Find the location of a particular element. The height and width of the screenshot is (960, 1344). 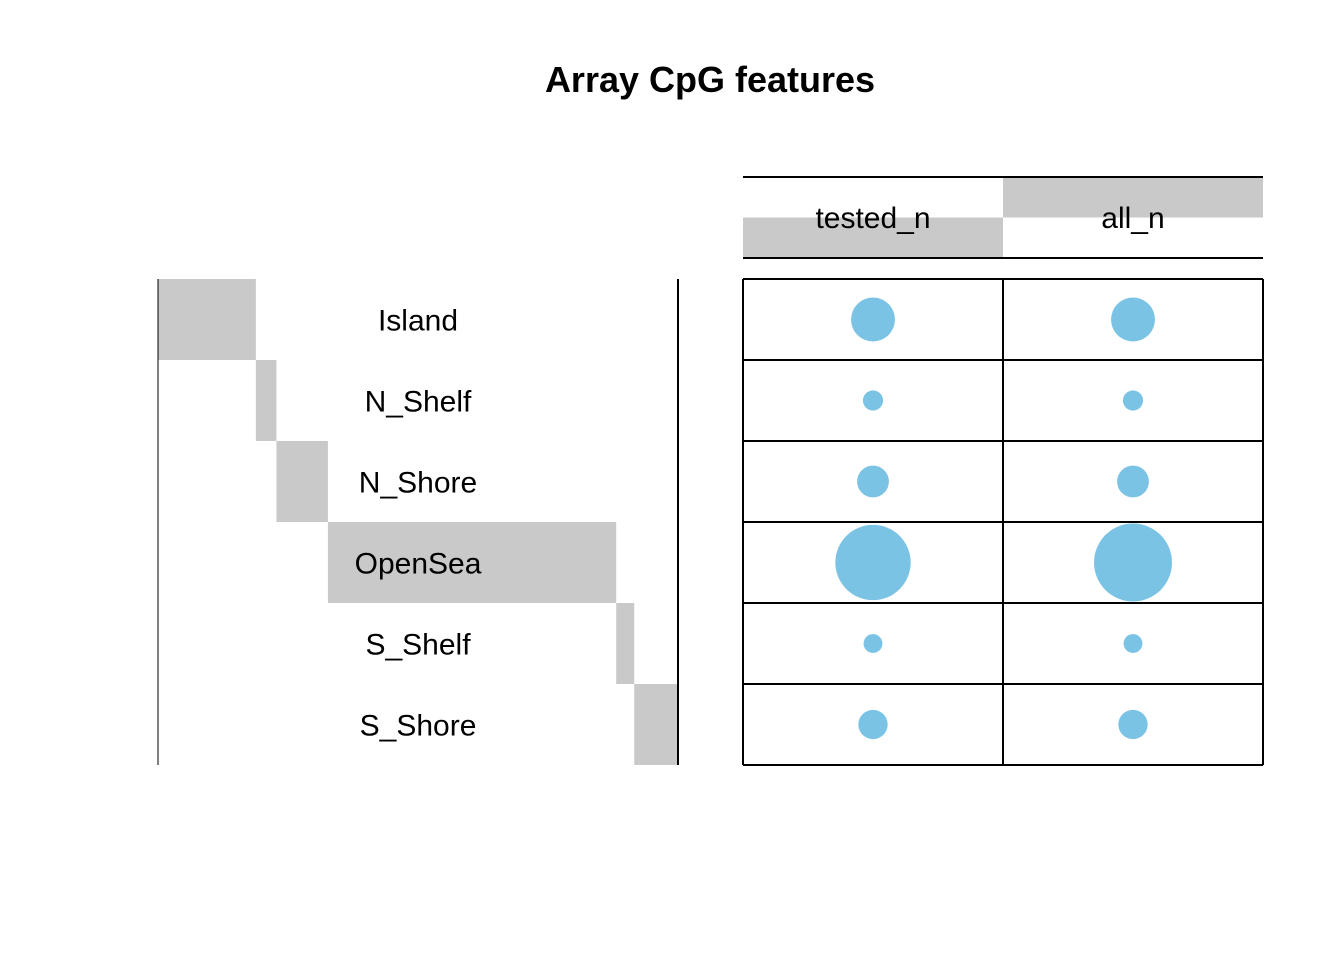

row-label: S_Shelf is located at coordinates (418, 645).